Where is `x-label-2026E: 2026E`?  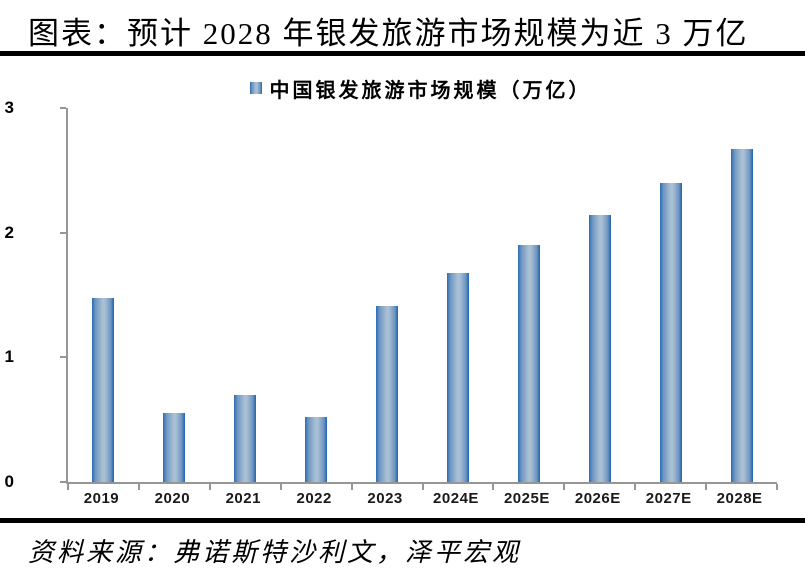
x-label-2026E: 2026E is located at coordinates (597, 498).